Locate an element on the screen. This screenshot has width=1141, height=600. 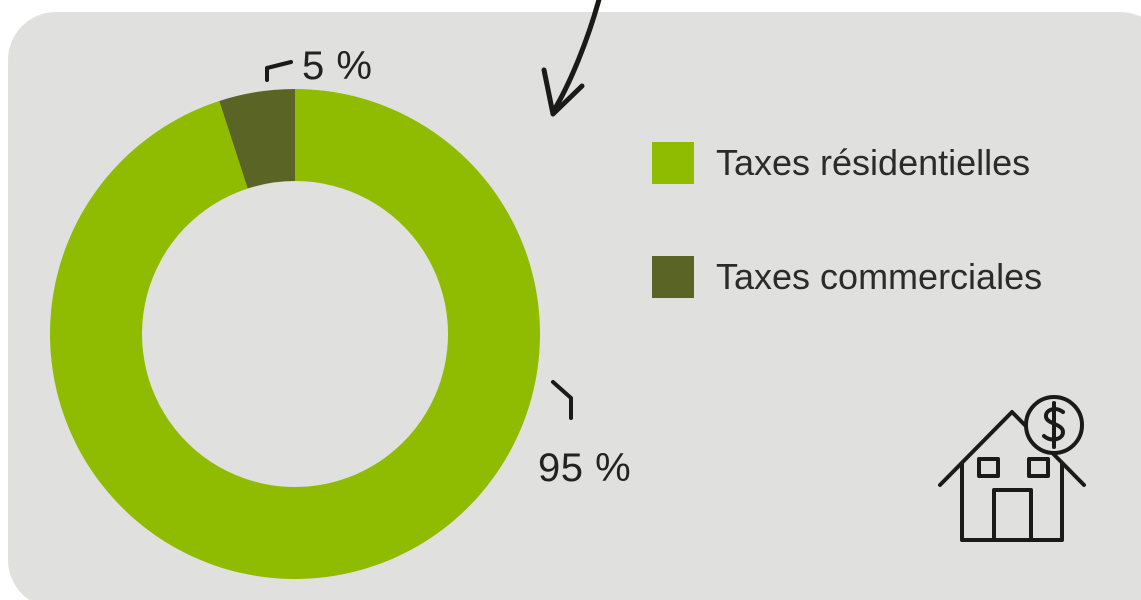
leader-line-commercial is located at coordinates (279, 71).